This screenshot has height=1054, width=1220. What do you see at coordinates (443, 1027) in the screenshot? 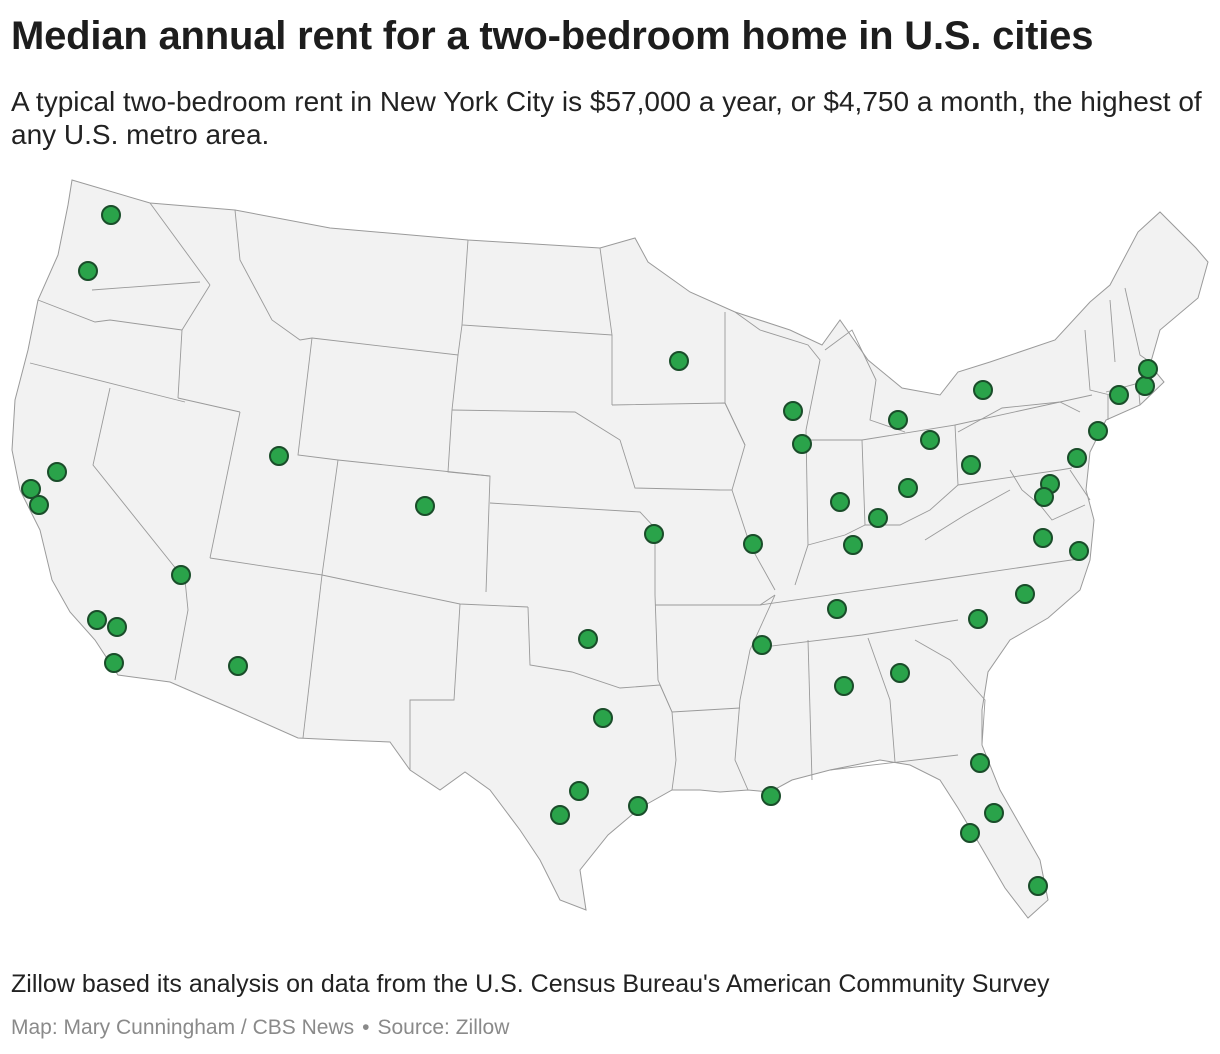
I see `source: Source: Zillow` at bounding box center [443, 1027].